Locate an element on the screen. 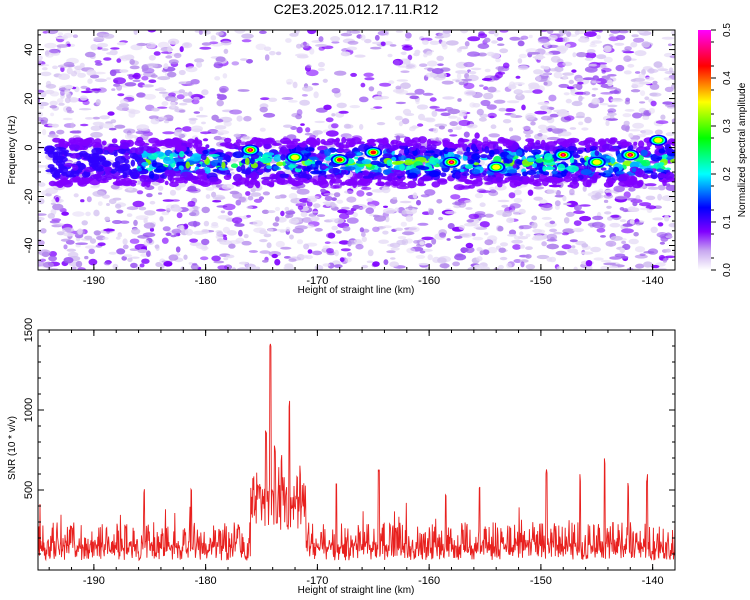 Image resolution: width=750 pixels, height=600 pixels. colorbar-tick-label: 0.0 is located at coordinates (727, 270).